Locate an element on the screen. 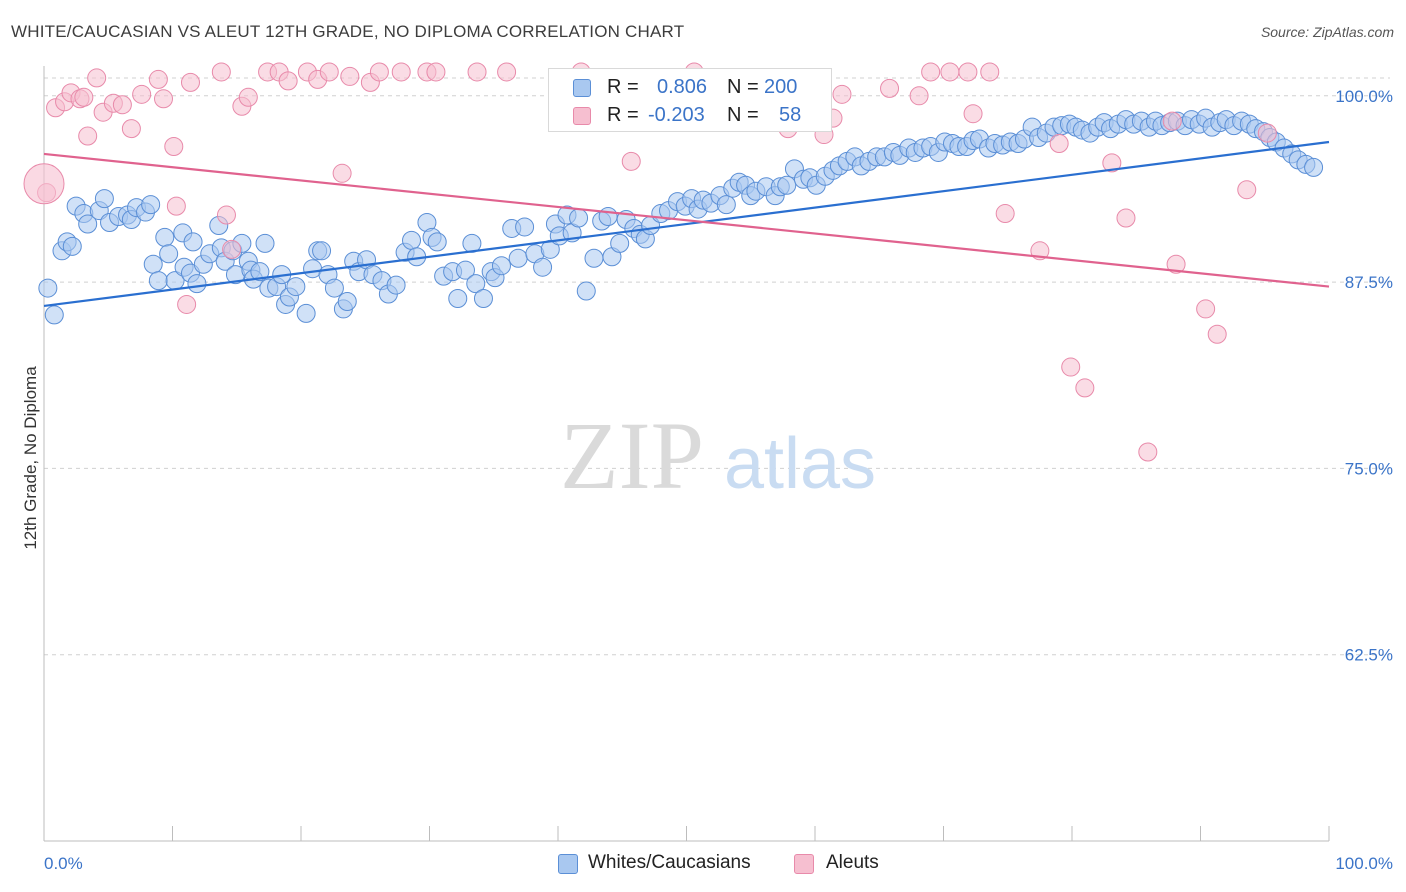 Image resolution: width=1406 pixels, height=892 pixels. legend-row-whites: R = 0.806 N = 200 is located at coordinates (690, 87).